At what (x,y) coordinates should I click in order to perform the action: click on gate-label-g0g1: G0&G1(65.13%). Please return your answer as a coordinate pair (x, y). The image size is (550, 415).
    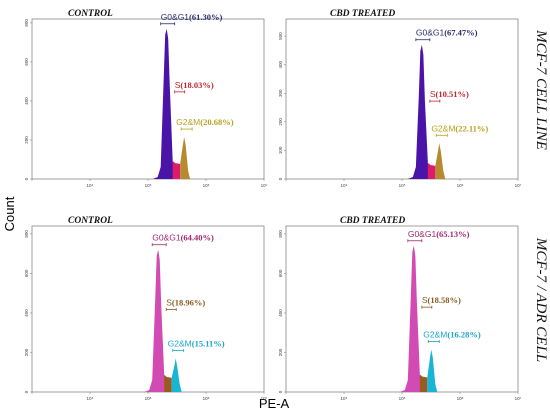
    Looking at the image, I should click on (439, 234).